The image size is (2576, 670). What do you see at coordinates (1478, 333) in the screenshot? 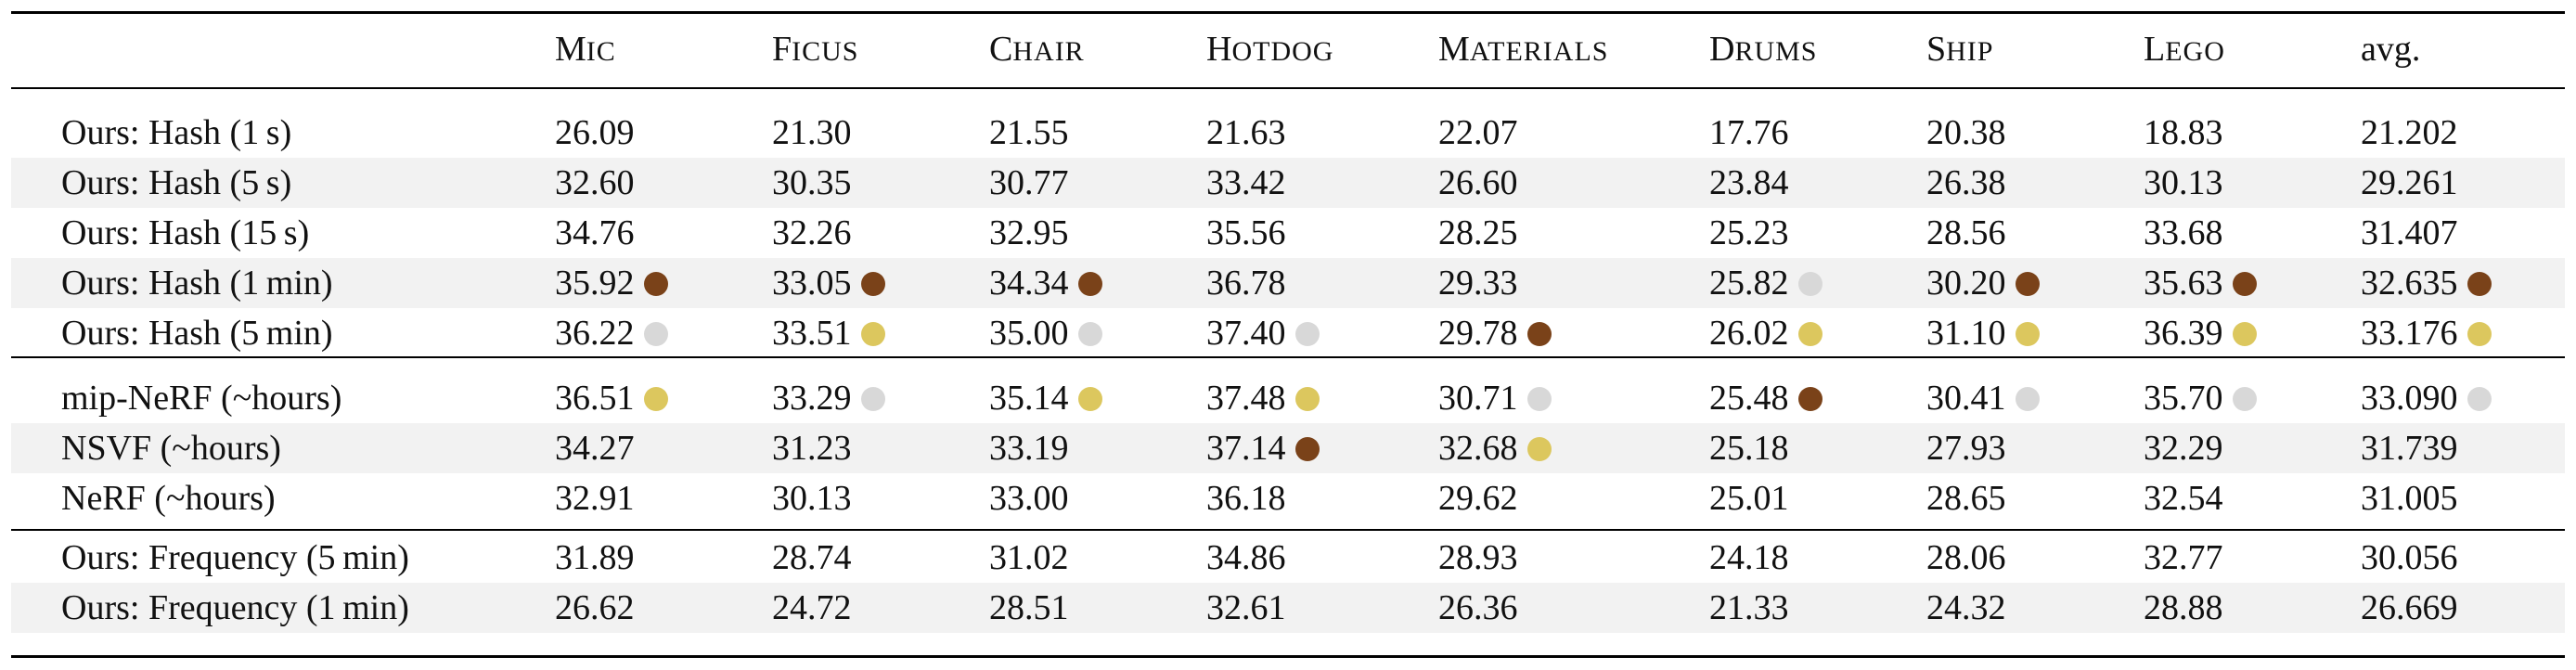
I see `score-value: 29.78` at bounding box center [1478, 333].